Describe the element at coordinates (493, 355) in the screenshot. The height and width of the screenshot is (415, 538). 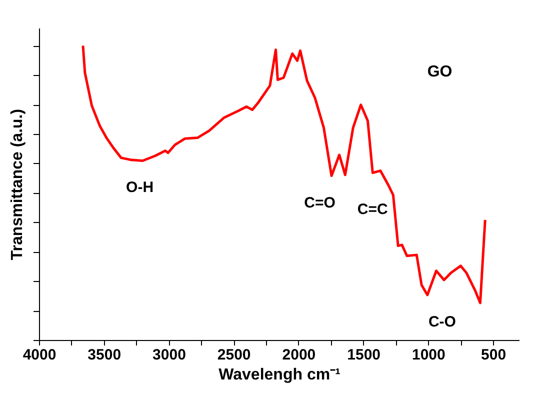
I see `x-tick-label: 500` at that location.